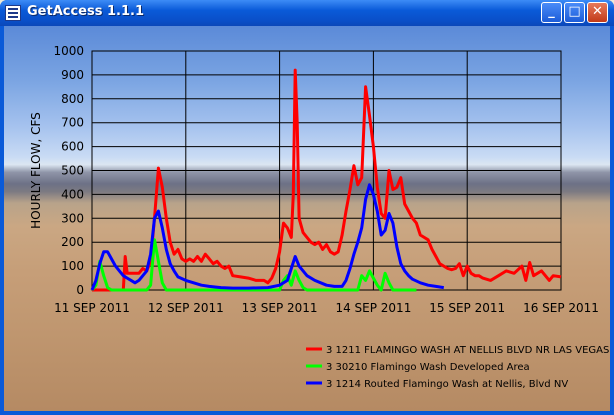 The image size is (614, 415). Describe the element at coordinates (186, 308) in the screenshot. I see `x-tick-label: 12 SEP 2011` at that location.